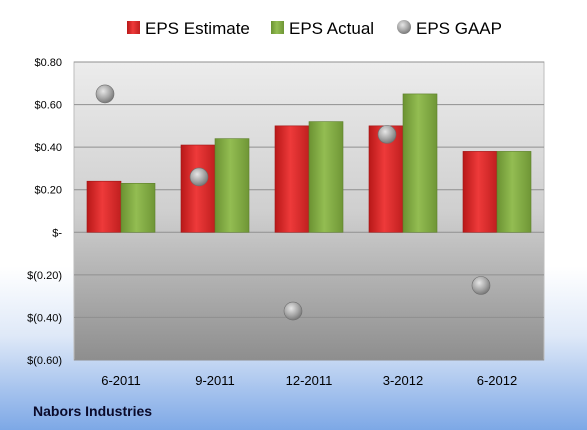 The image size is (587, 430). I want to click on x-category-label: 9-2011, so click(215, 380).